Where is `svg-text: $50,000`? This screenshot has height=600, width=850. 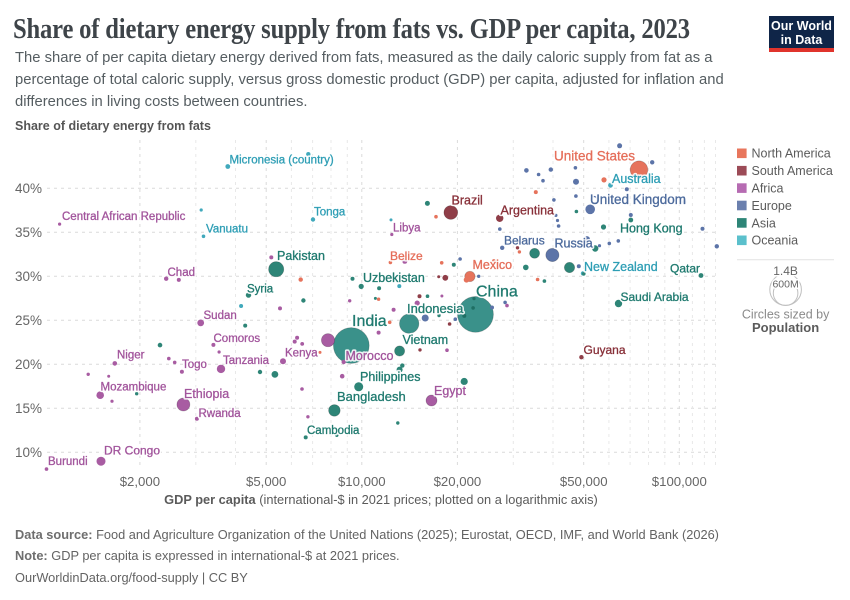 svg-text: $50,000 is located at coordinates (584, 481).